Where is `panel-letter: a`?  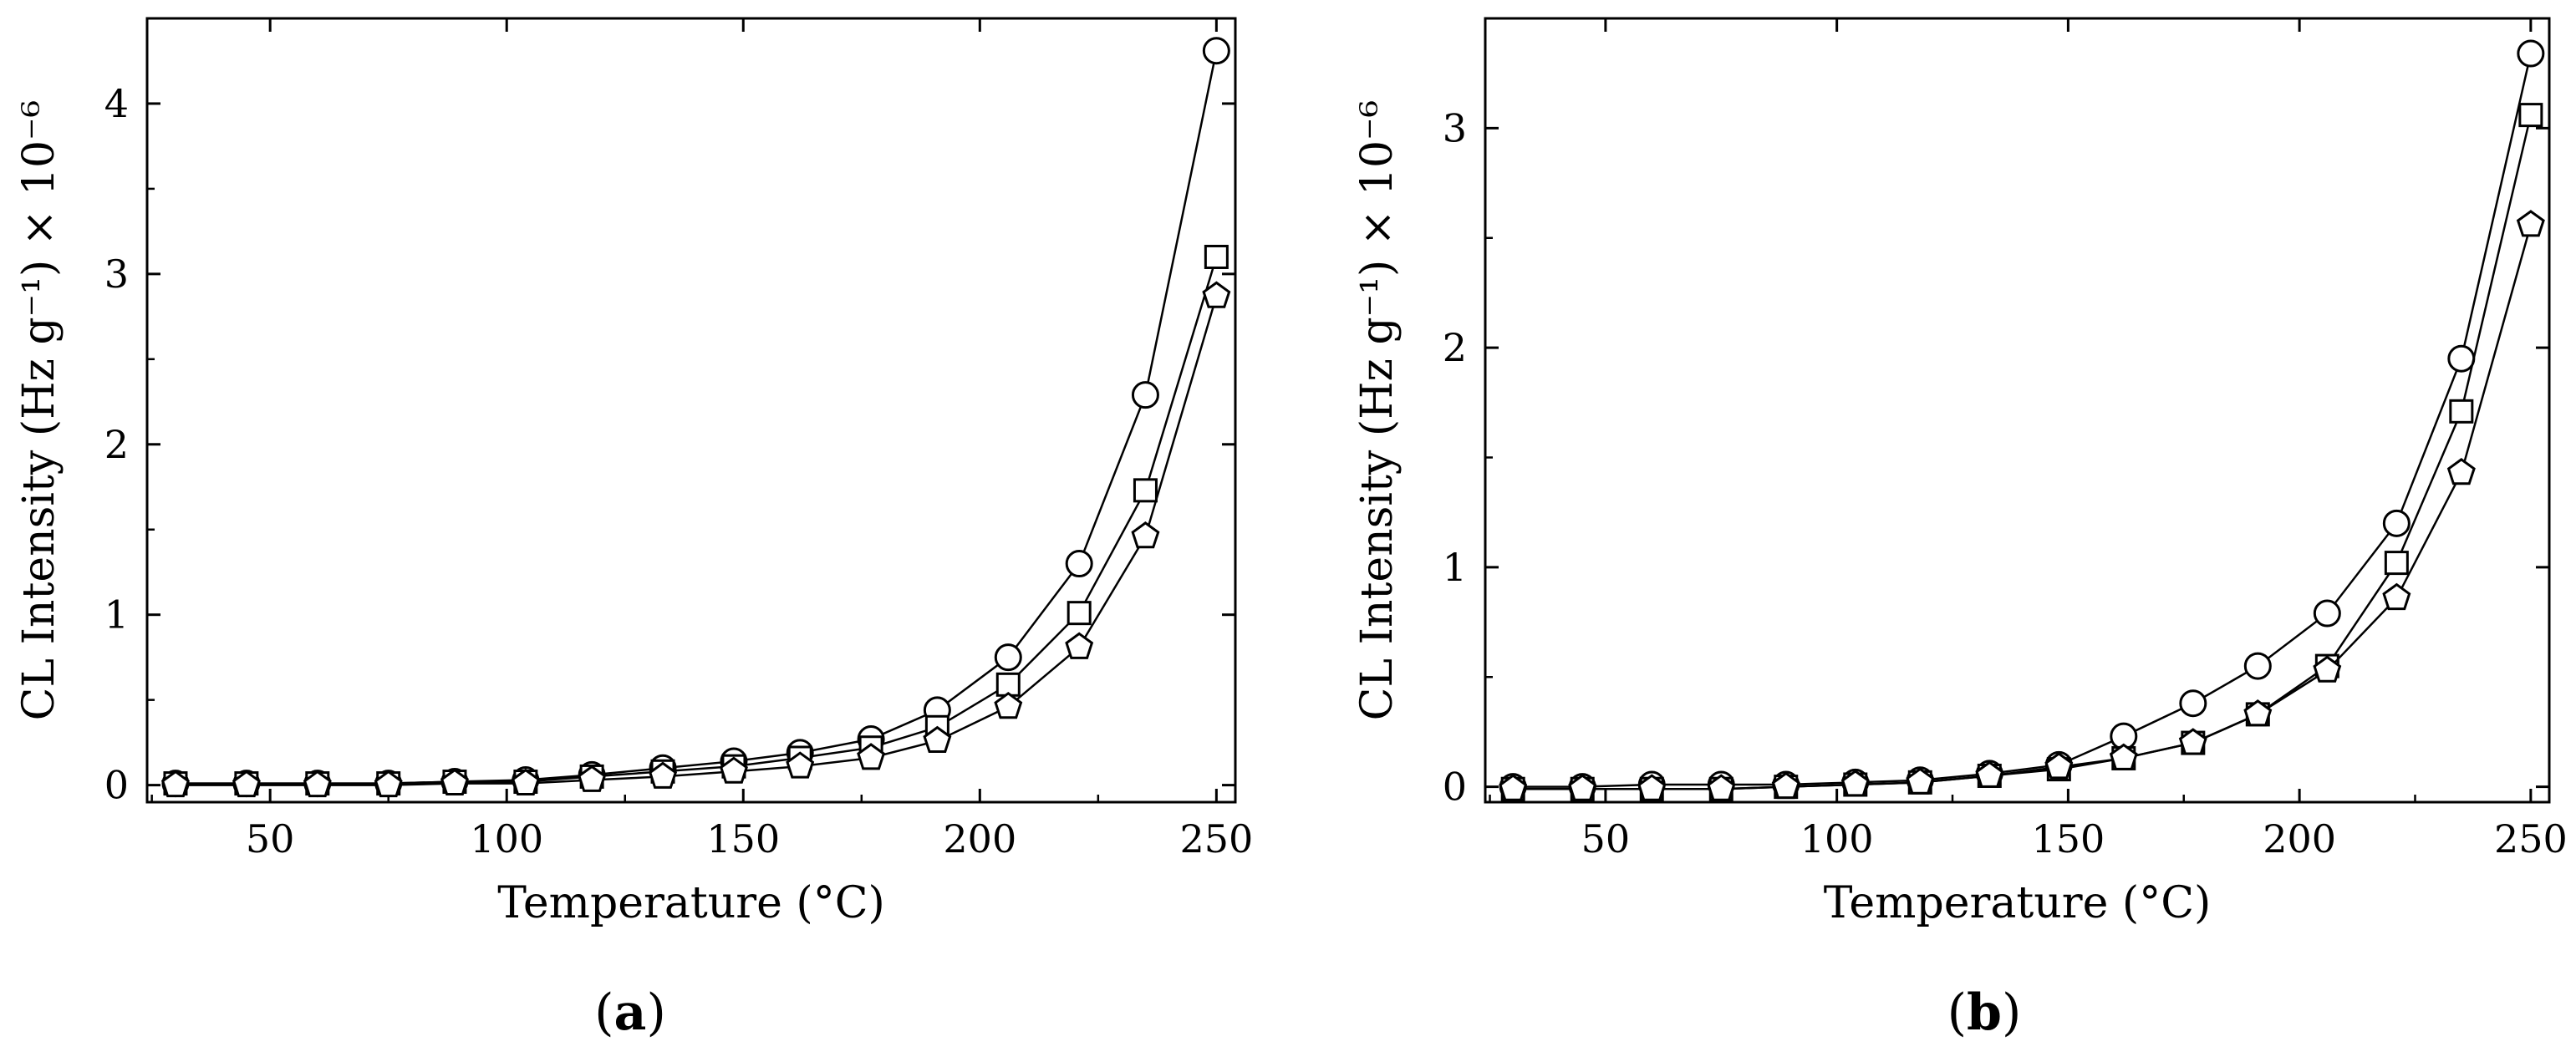
panel-letter: a is located at coordinates (630, 1012).